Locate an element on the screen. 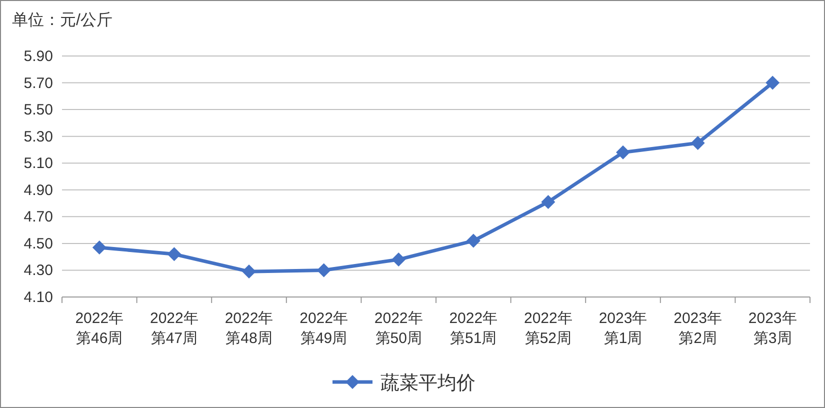 The image size is (825, 408). y-axis-title: 单位：元/公斤 is located at coordinates (62, 20).